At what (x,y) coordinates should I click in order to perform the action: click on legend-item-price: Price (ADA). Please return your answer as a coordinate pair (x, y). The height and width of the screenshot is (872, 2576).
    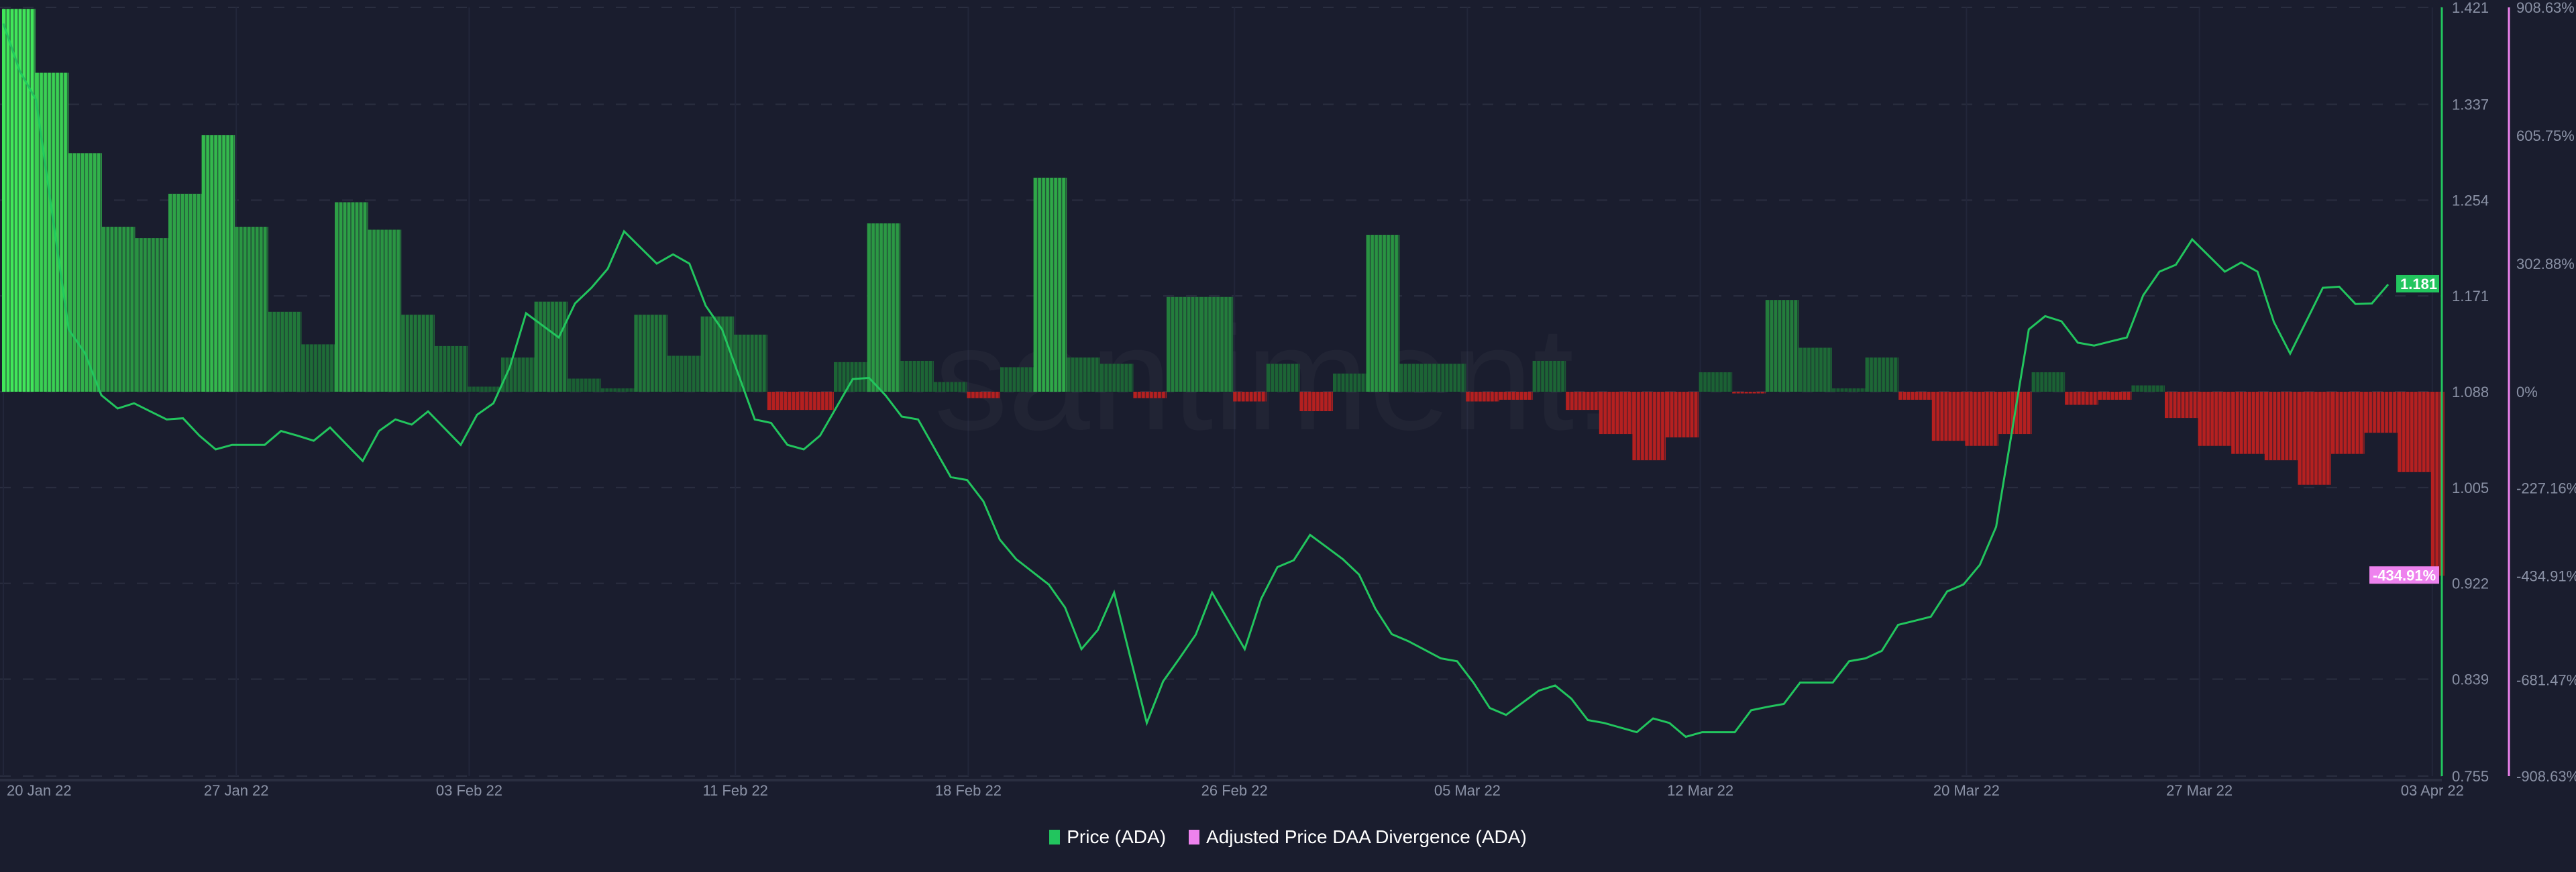
    Looking at the image, I should click on (1107, 837).